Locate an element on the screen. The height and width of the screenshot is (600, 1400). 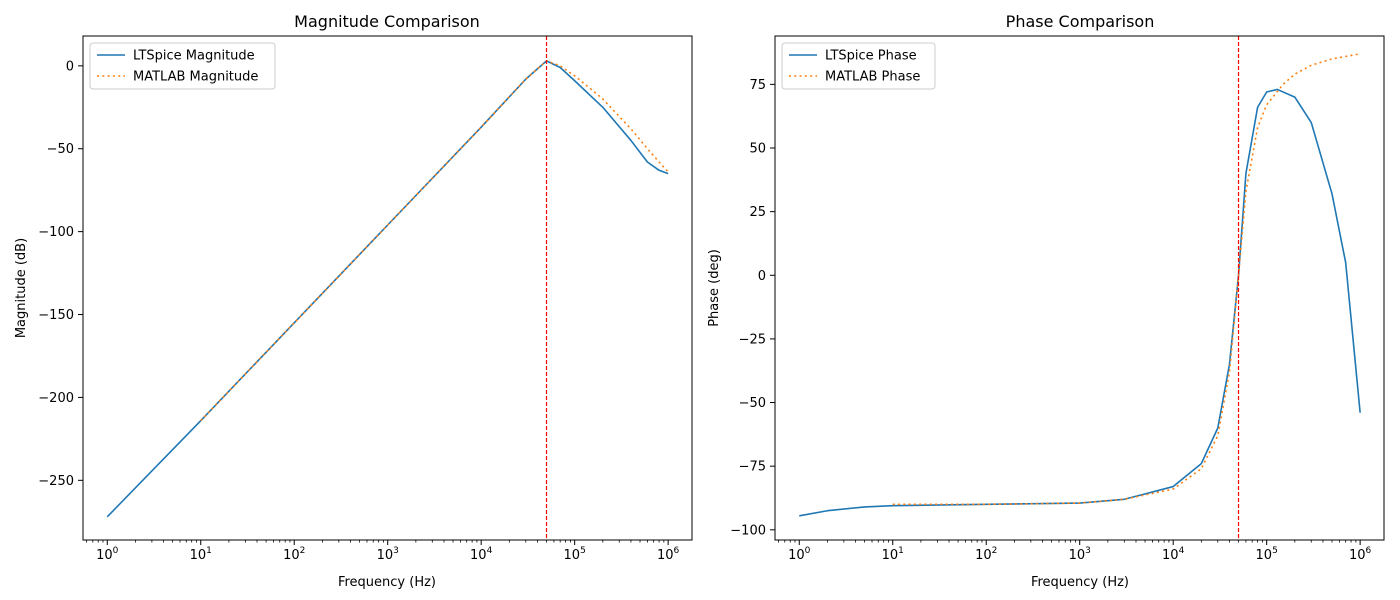
magnitude-chart-title: Magnitude Comparison is located at coordinates (387, 21).